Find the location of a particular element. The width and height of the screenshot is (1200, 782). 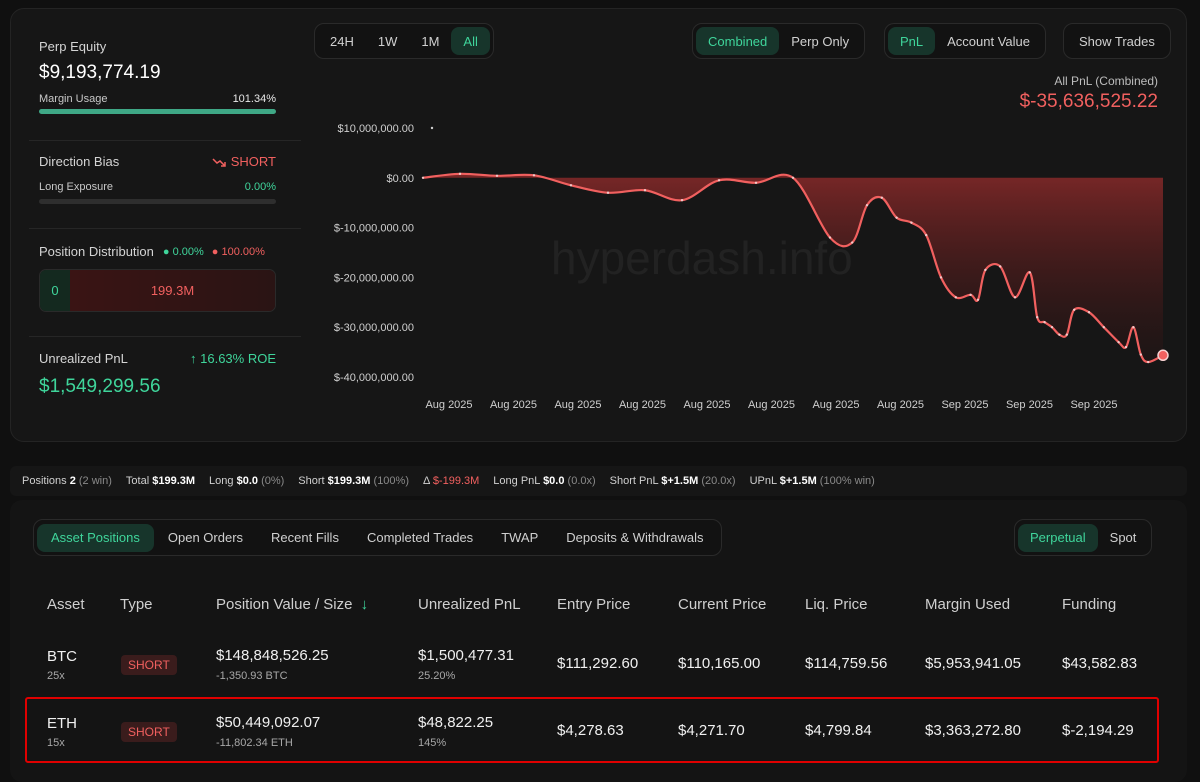

direction-bias-label: Direction Bias is located at coordinates (79, 161).